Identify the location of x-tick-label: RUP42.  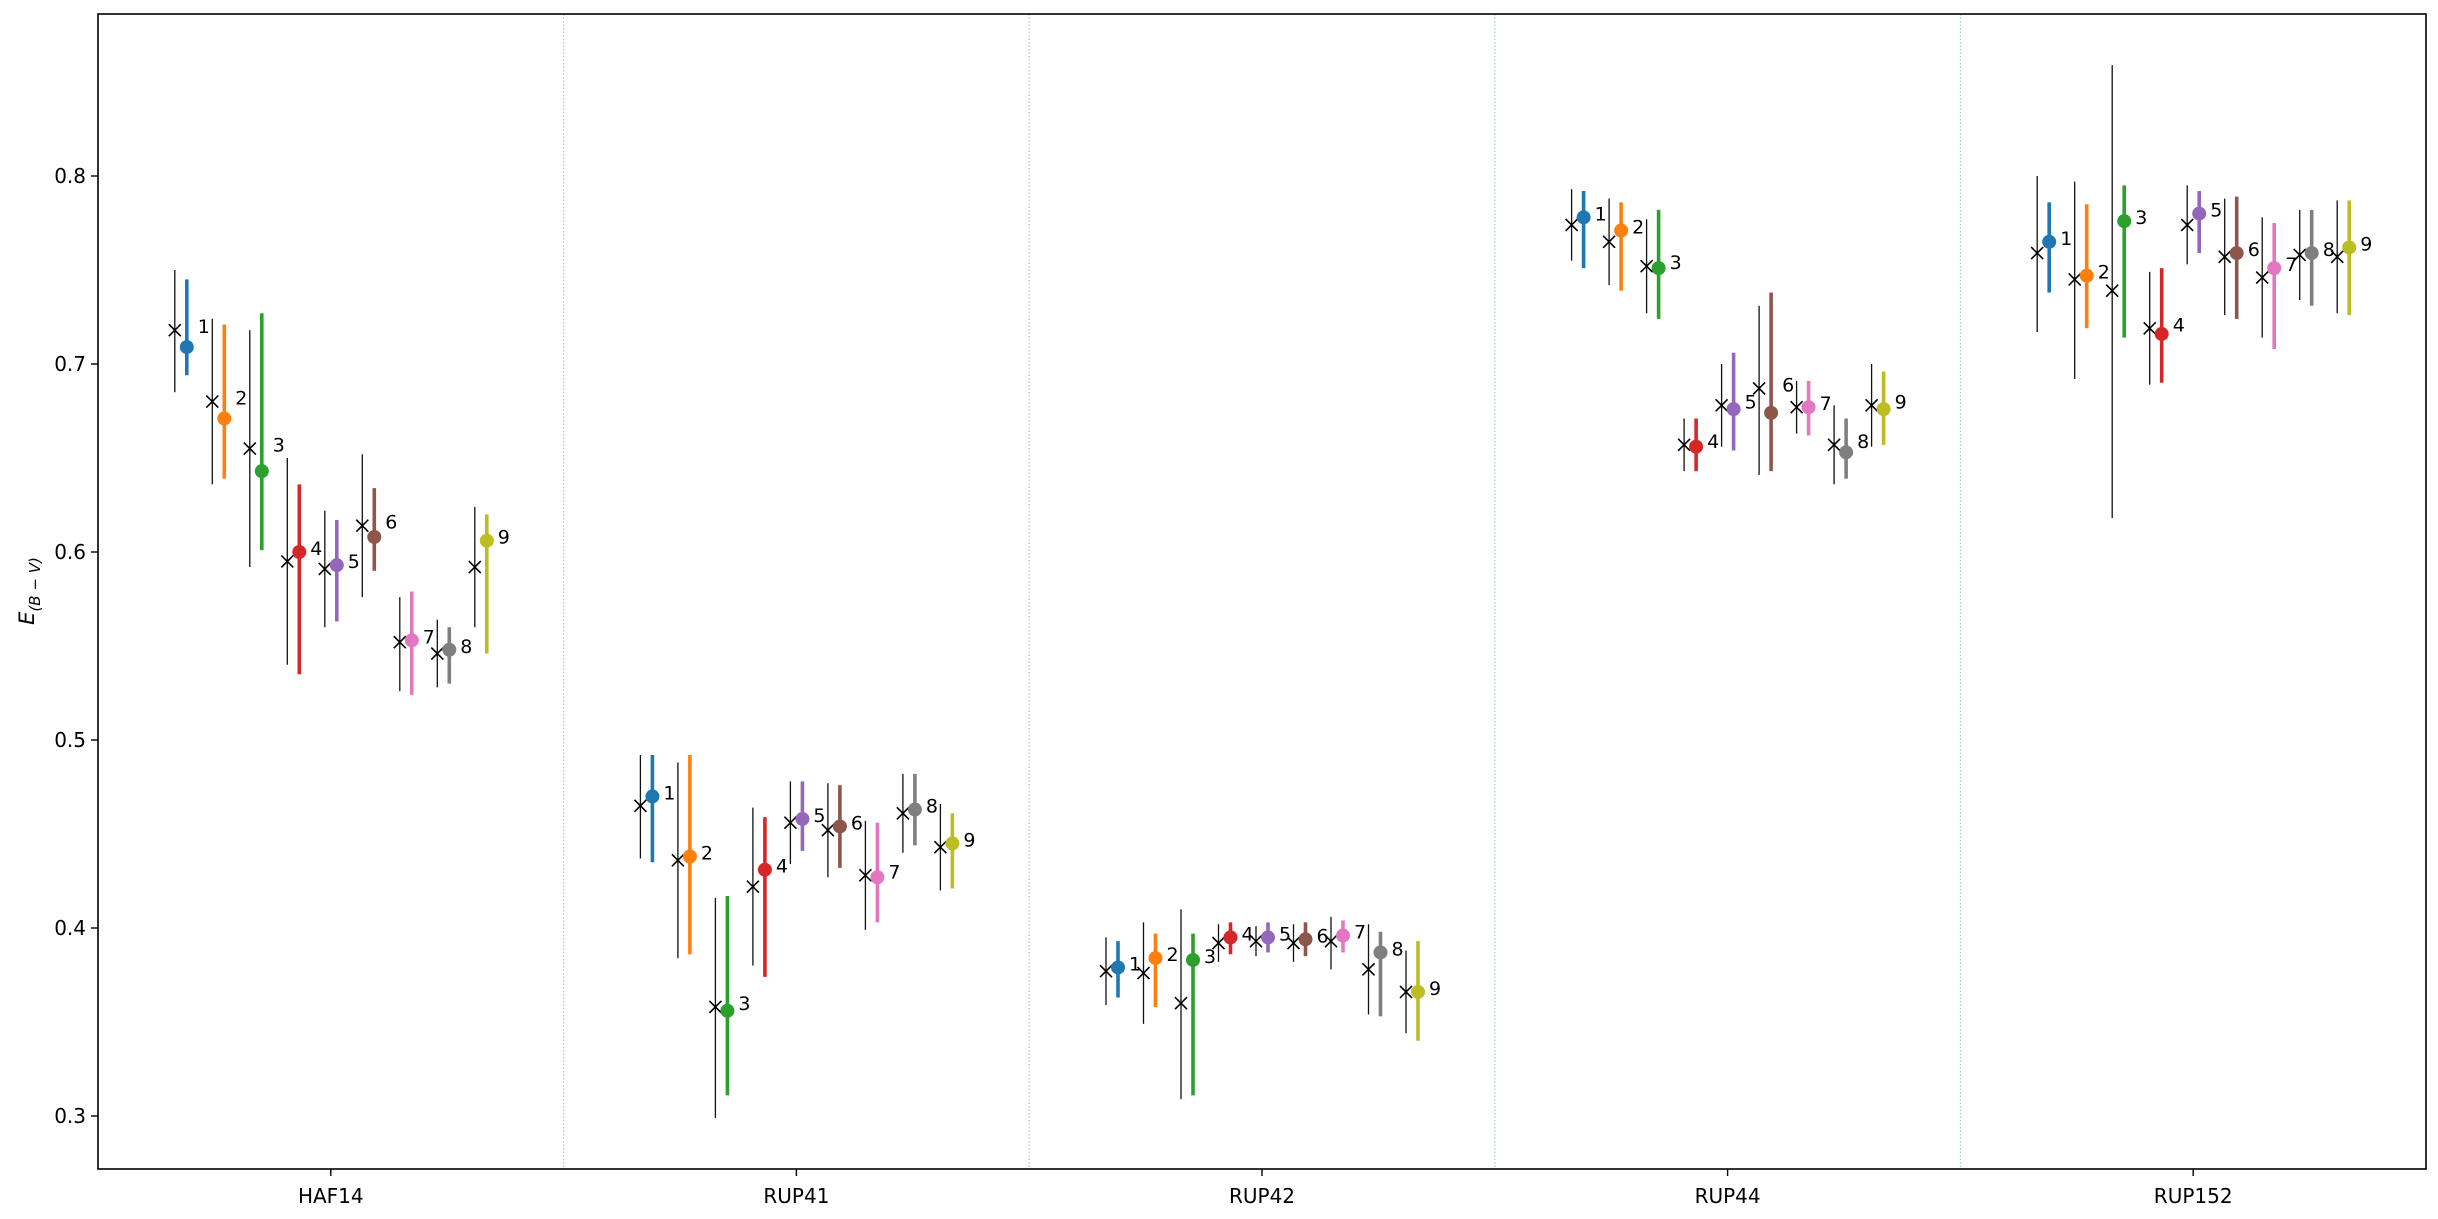
(1262, 1196).